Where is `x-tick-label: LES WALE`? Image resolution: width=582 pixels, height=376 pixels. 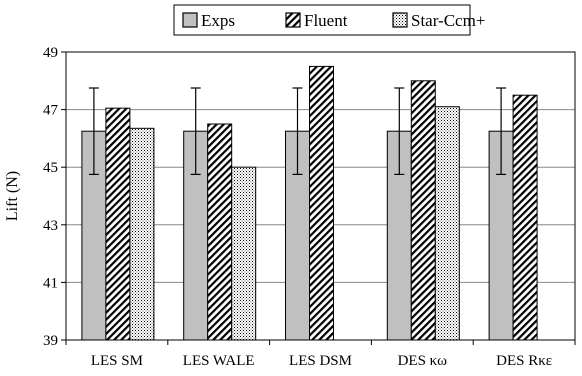
x-tick-label: LES WALE is located at coordinates (219, 361).